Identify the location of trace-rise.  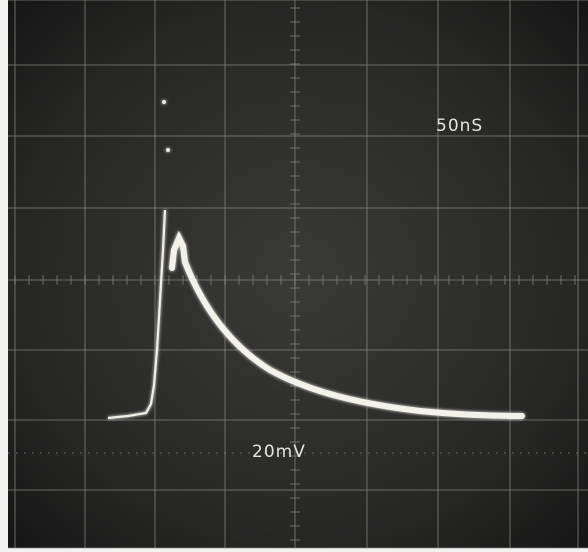
(137, 314).